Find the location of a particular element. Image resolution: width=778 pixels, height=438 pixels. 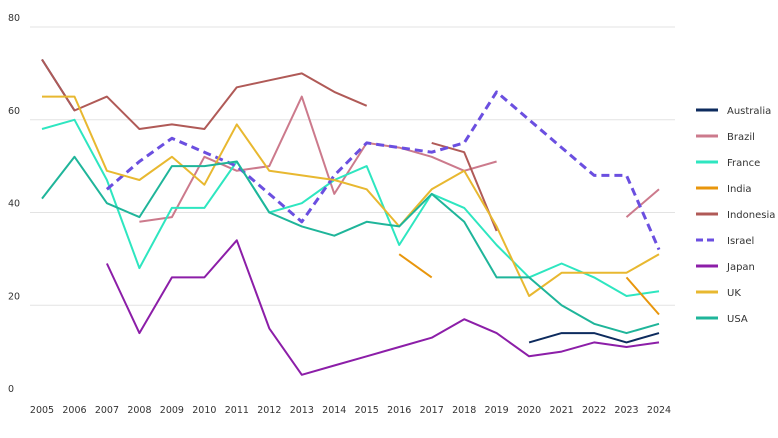

legend-item-israel: Israel is located at coordinates (725, 241).